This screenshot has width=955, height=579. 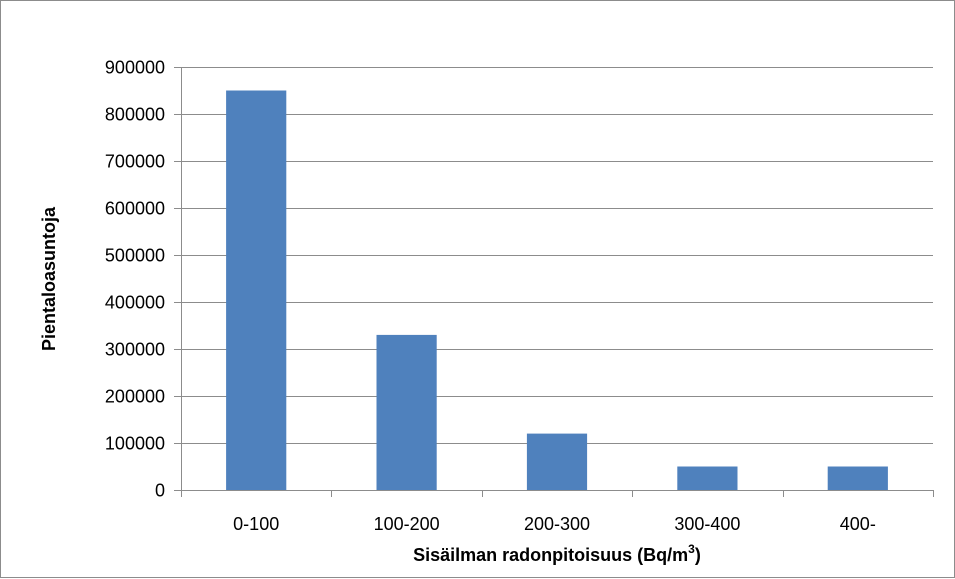 What do you see at coordinates (135, 444) in the screenshot?
I see `y-tick-label: 100000` at bounding box center [135, 444].